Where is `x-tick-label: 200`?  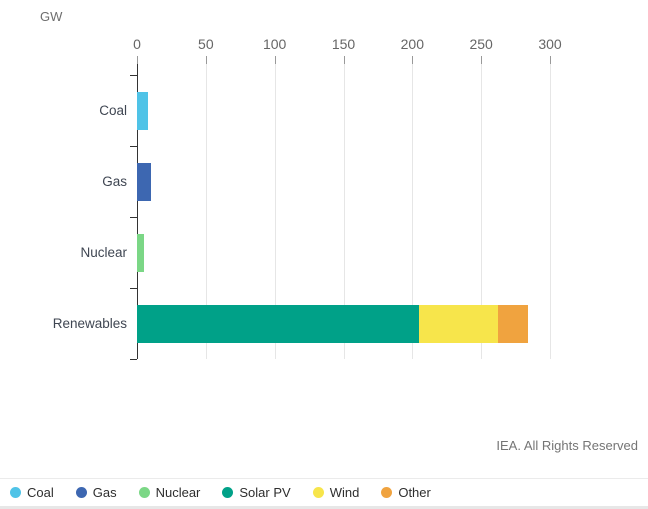
x-tick-label: 200 is located at coordinates (412, 44).